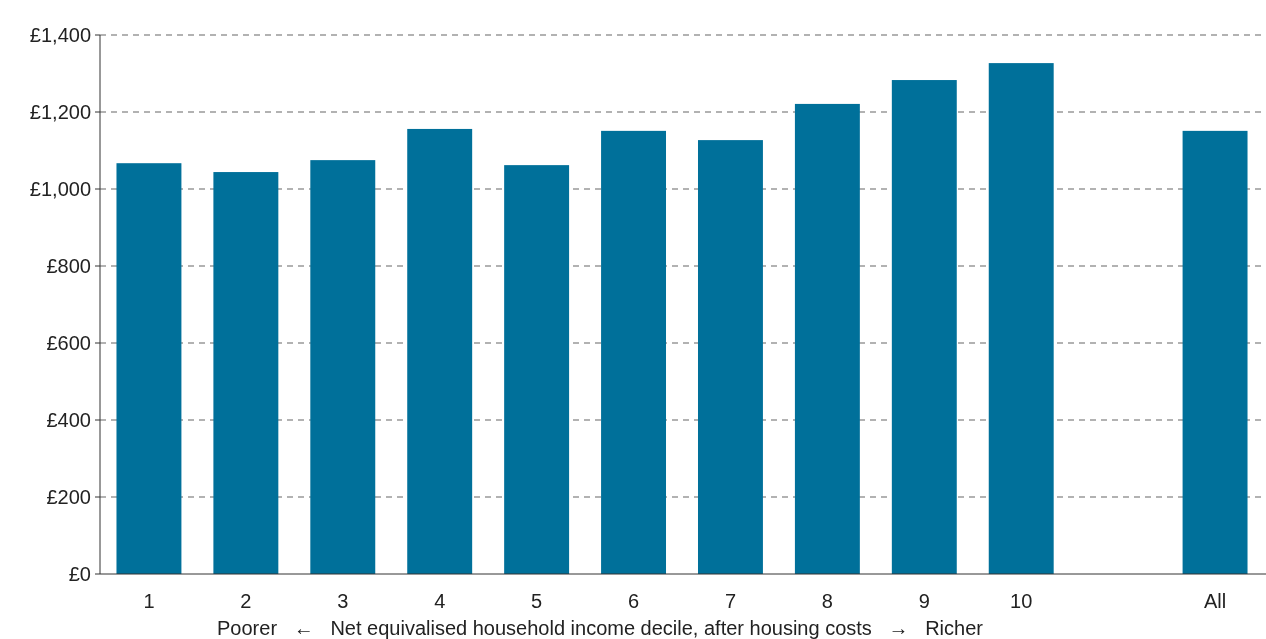 The image size is (1266, 639). What do you see at coordinates (537, 601) in the screenshot?
I see `x-tick-label: 5` at bounding box center [537, 601].